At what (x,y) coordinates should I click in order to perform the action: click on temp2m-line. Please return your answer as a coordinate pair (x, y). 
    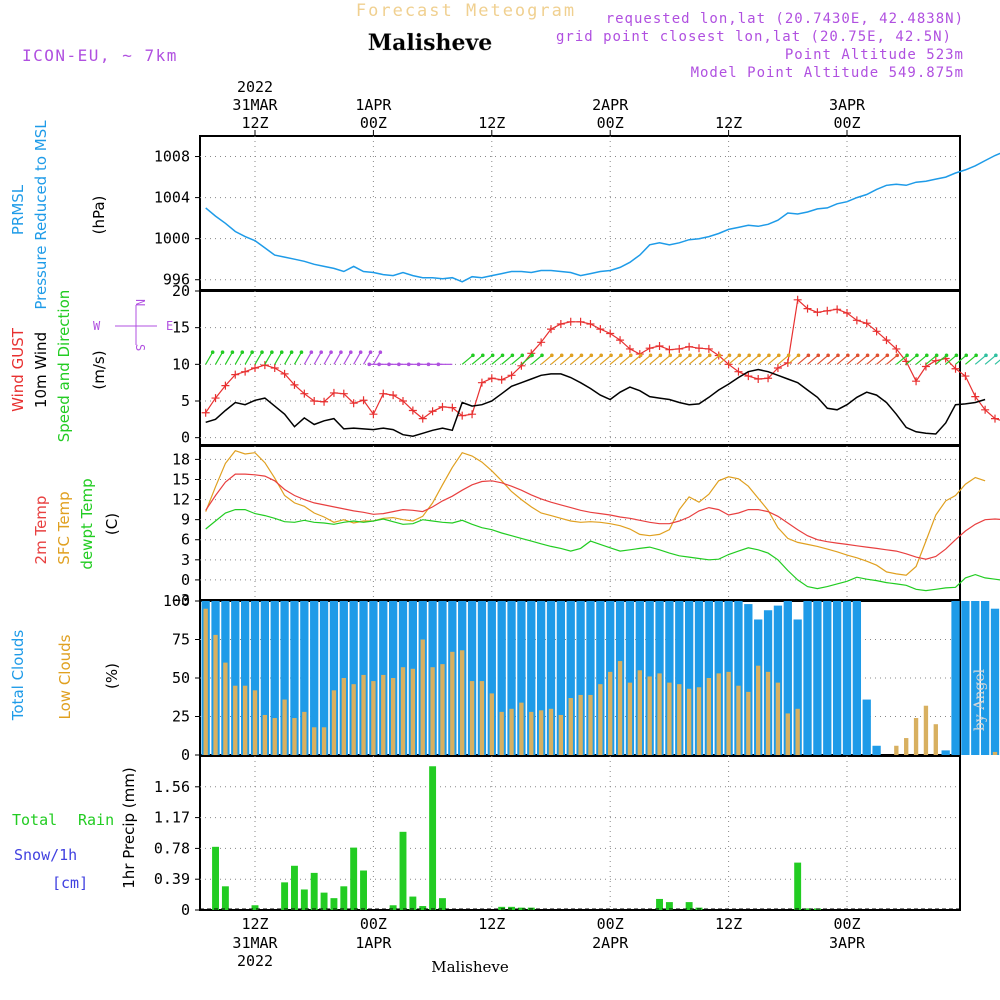
    Looking at the image, I should click on (602, 516).